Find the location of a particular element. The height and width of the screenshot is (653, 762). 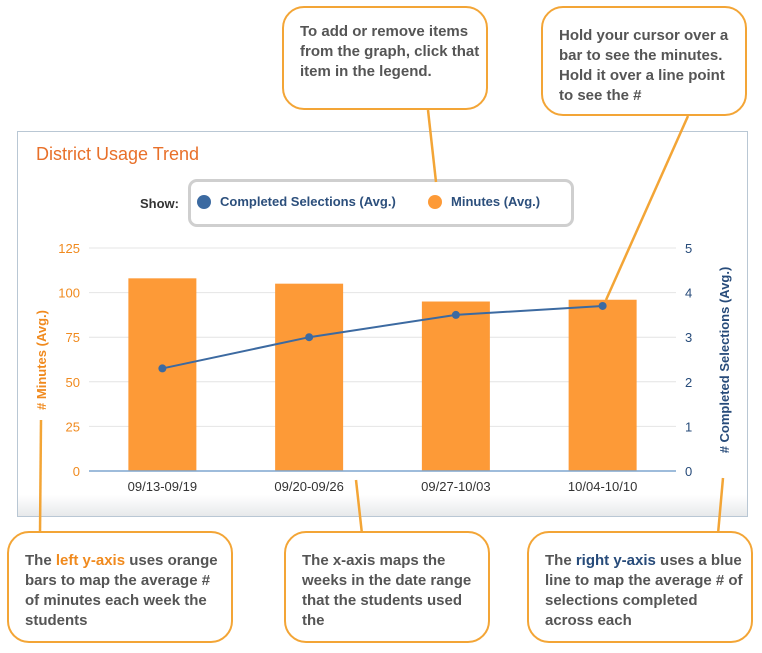

legend-dot-blue is located at coordinates (204, 201).